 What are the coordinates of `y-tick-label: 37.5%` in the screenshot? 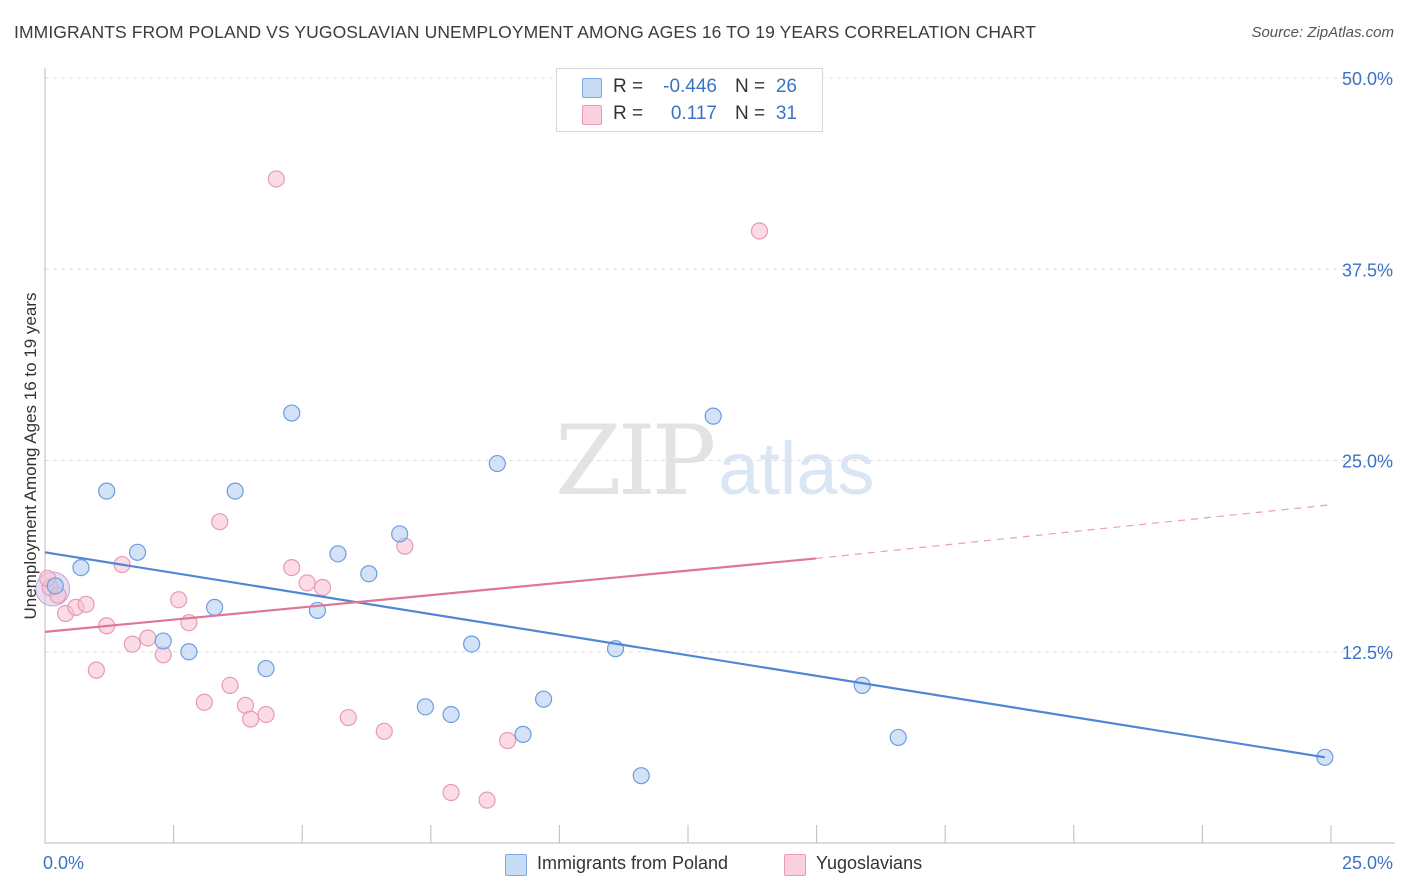 It's located at (1367, 270).